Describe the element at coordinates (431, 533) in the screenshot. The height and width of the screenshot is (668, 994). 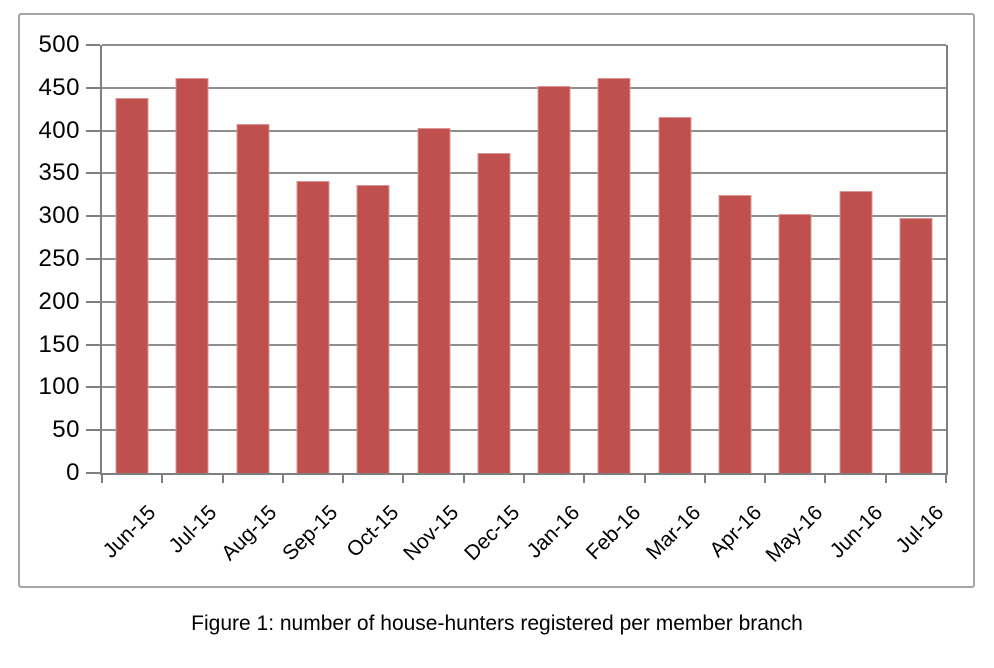
I see `x-axis-label-Nov-15: Nov-15` at that location.